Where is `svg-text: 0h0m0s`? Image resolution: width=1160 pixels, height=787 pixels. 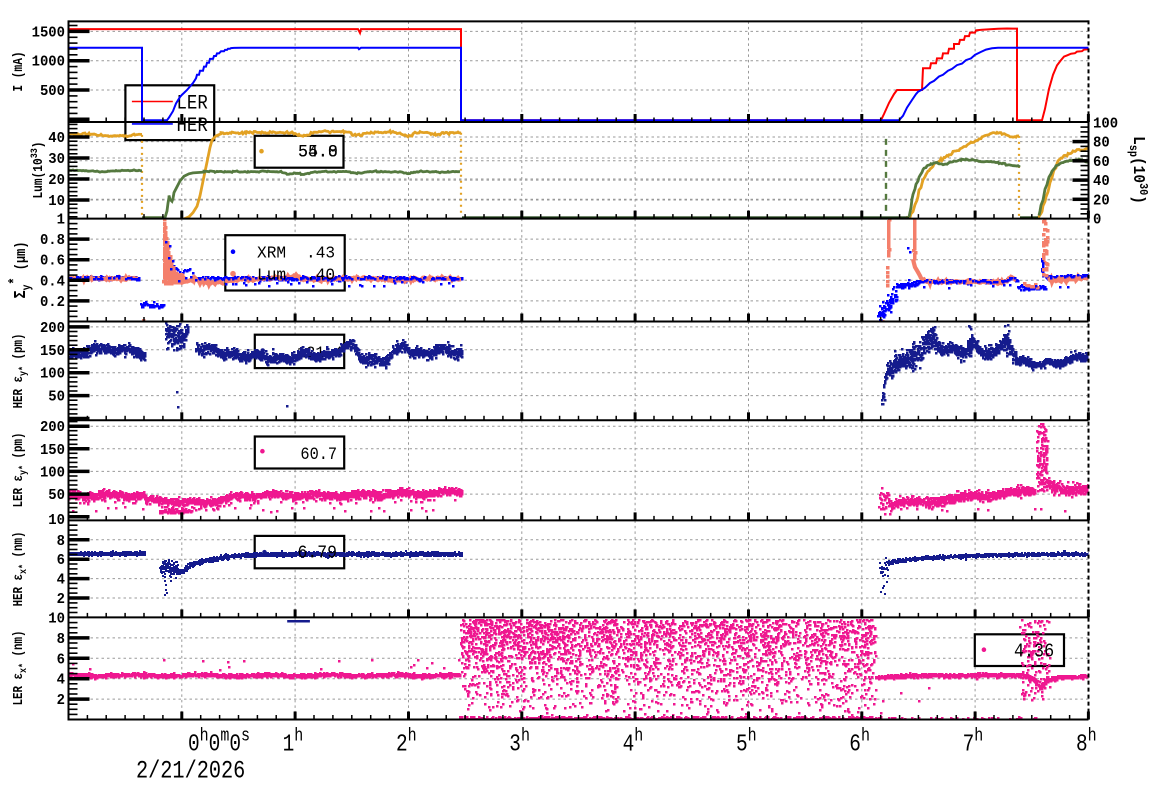
svg-text: 0h0m0s is located at coordinates (219, 742).